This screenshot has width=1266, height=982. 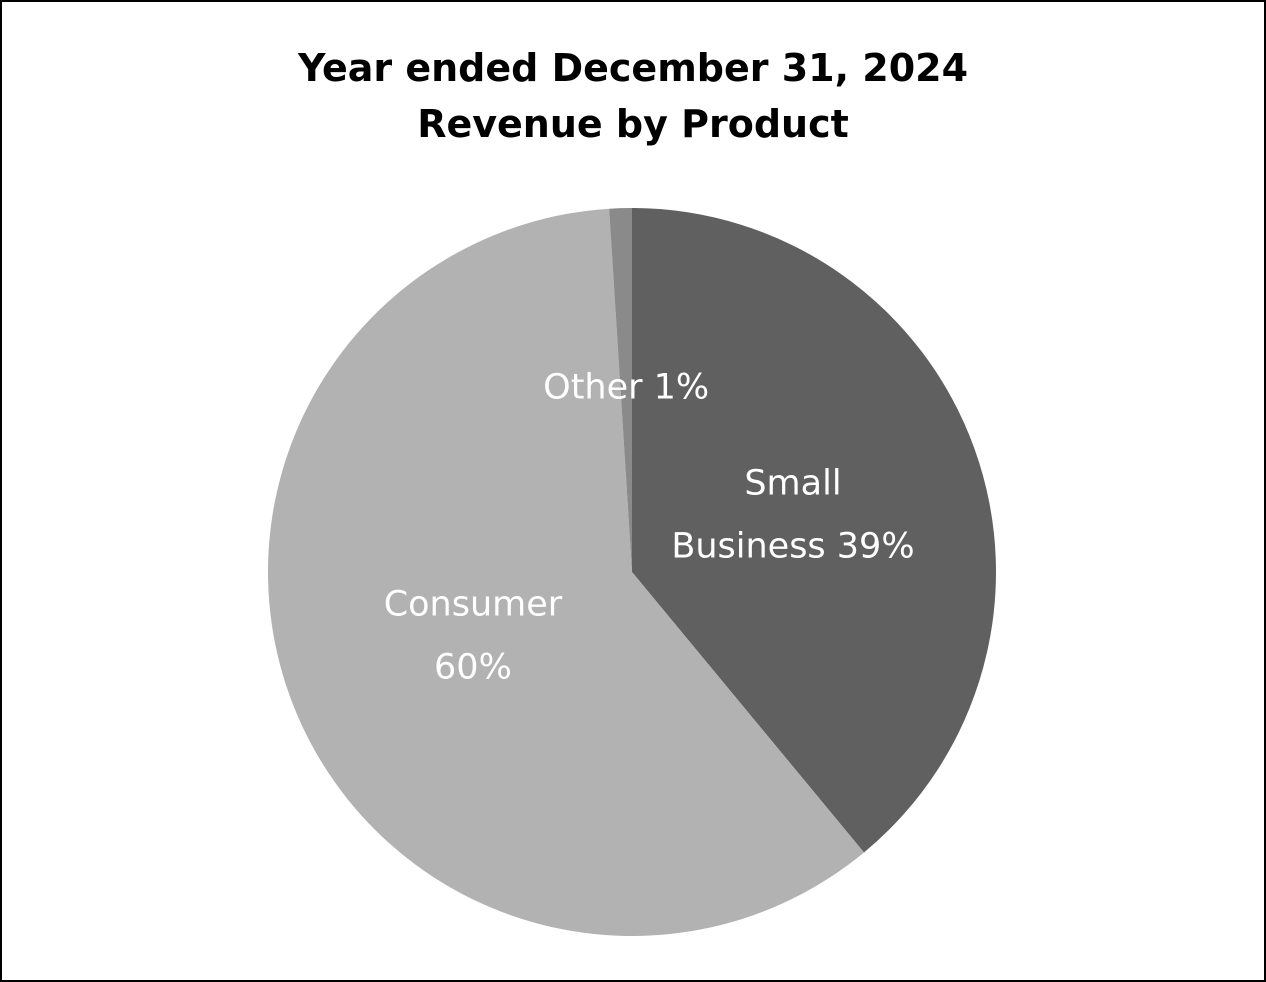 I want to click on slice-label-small-business: Small Business 39%, so click(x=792, y=515).